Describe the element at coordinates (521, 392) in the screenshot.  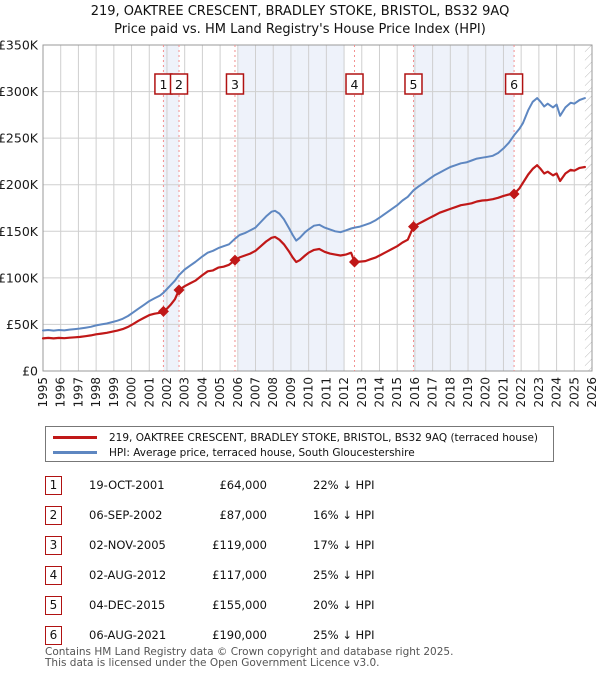
I see `x-axis-label: 2022` at that location.